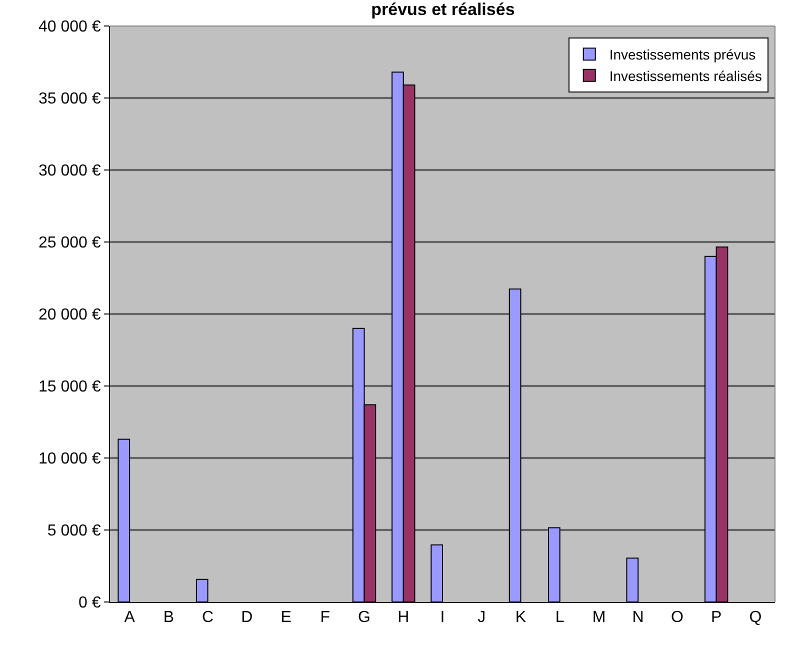 The height and width of the screenshot is (648, 791). I want to click on x-tick-label: J, so click(482, 617).